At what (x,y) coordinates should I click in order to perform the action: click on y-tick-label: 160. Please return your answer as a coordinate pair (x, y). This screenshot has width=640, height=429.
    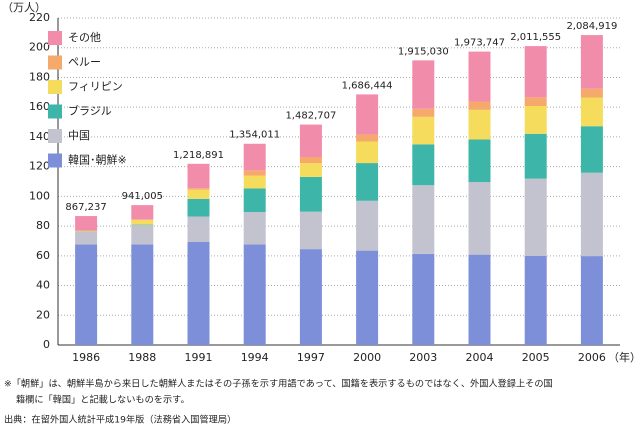
    Looking at the image, I should click on (39, 106).